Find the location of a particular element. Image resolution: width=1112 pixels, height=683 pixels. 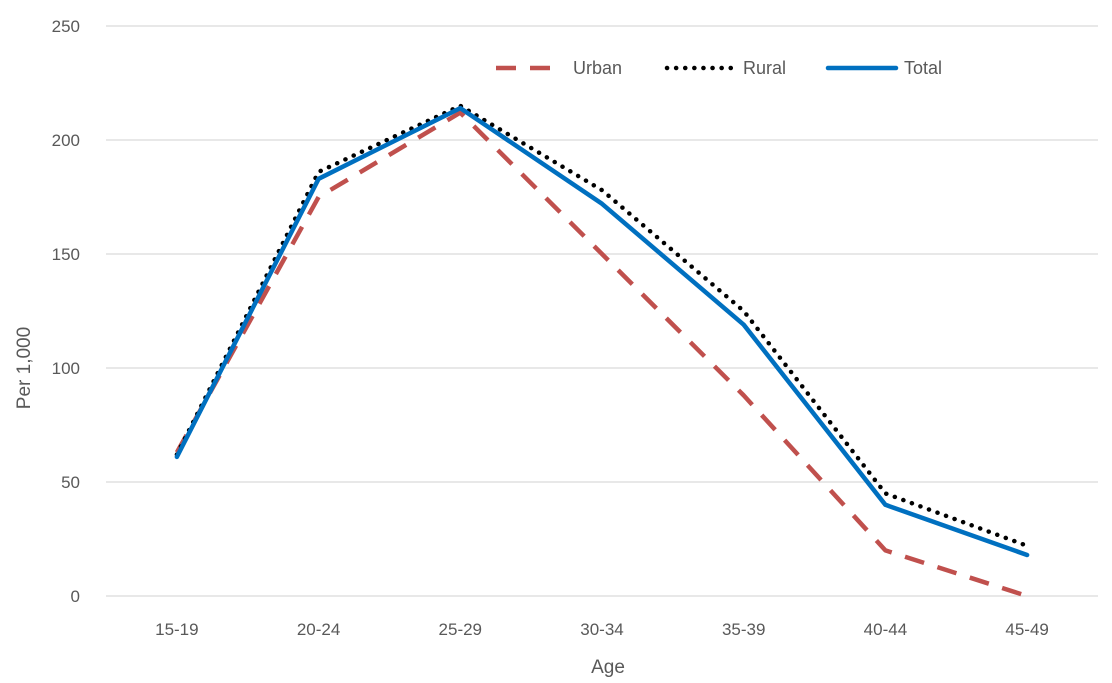

x-axis-title: Age is located at coordinates (608, 667).